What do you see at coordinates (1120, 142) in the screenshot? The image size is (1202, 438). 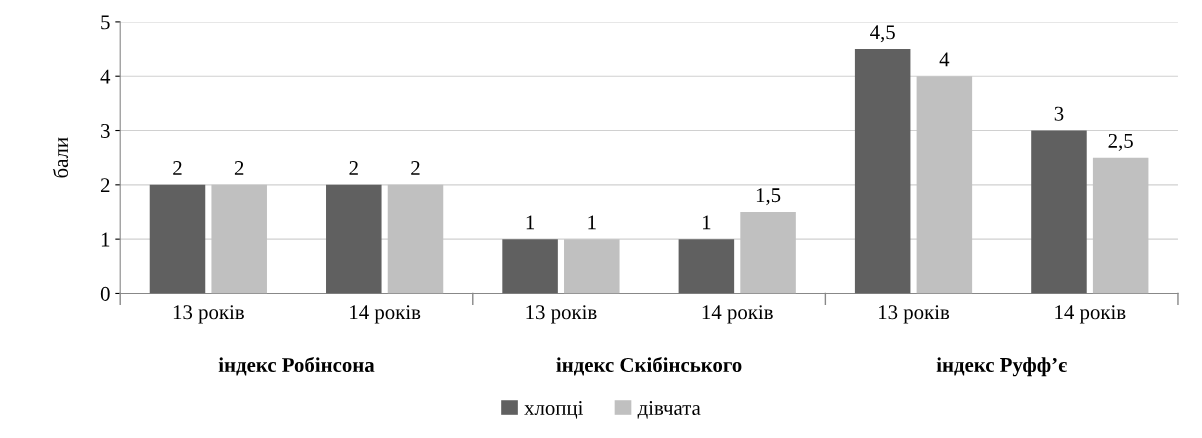 I see `data-label: 2,5` at bounding box center [1120, 142].